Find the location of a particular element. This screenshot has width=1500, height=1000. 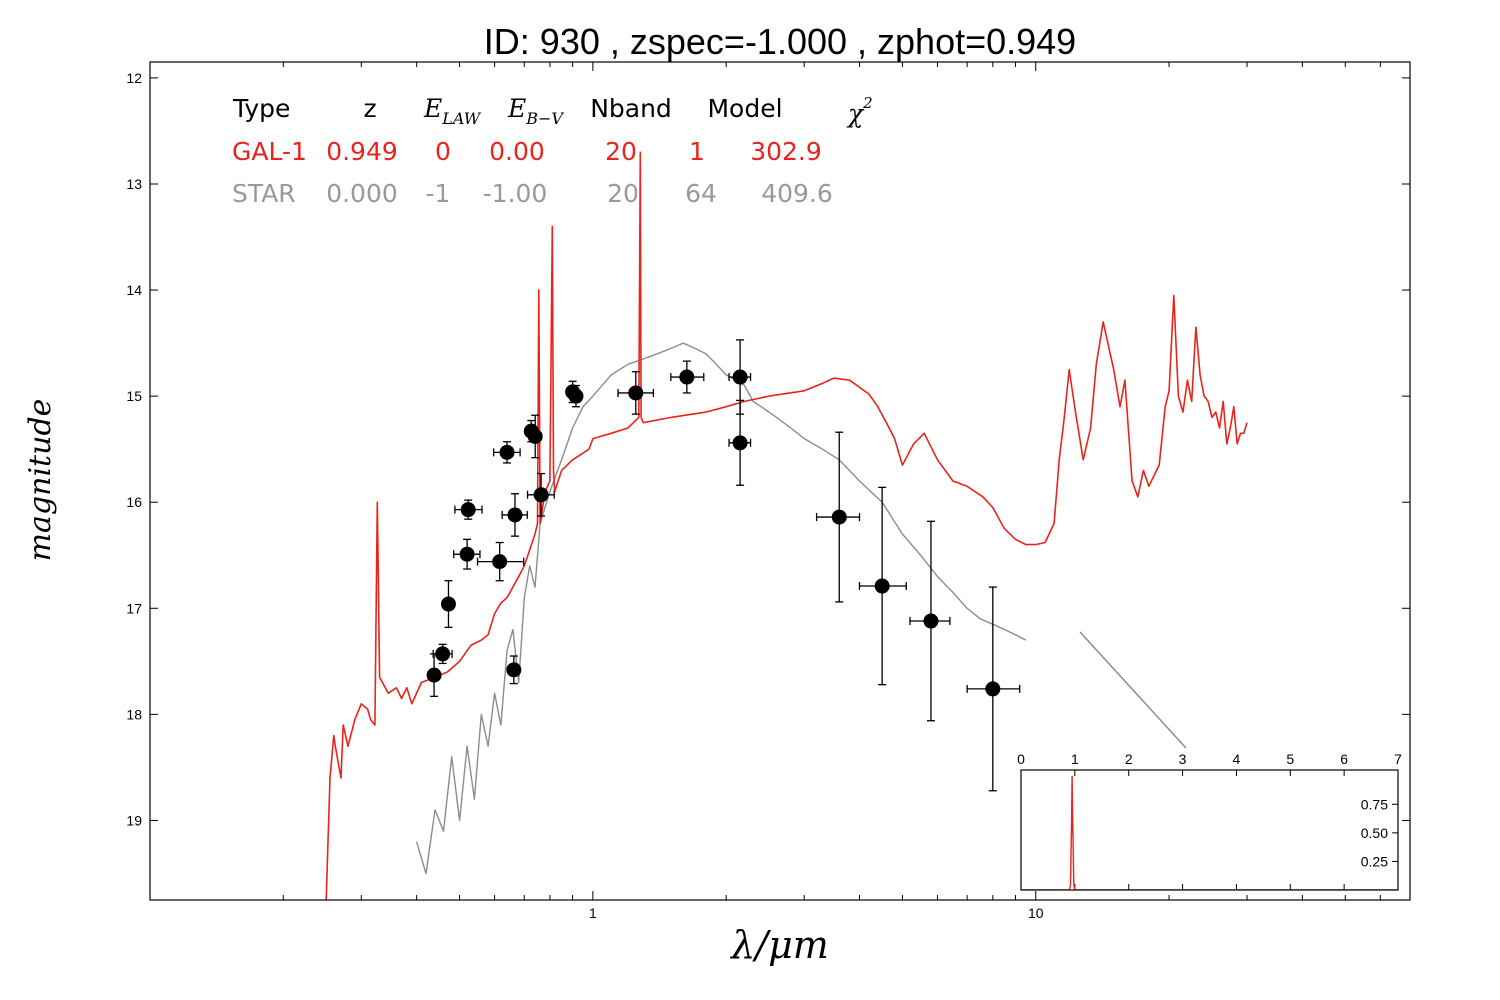

inset-background is located at coordinates (1209, 830).